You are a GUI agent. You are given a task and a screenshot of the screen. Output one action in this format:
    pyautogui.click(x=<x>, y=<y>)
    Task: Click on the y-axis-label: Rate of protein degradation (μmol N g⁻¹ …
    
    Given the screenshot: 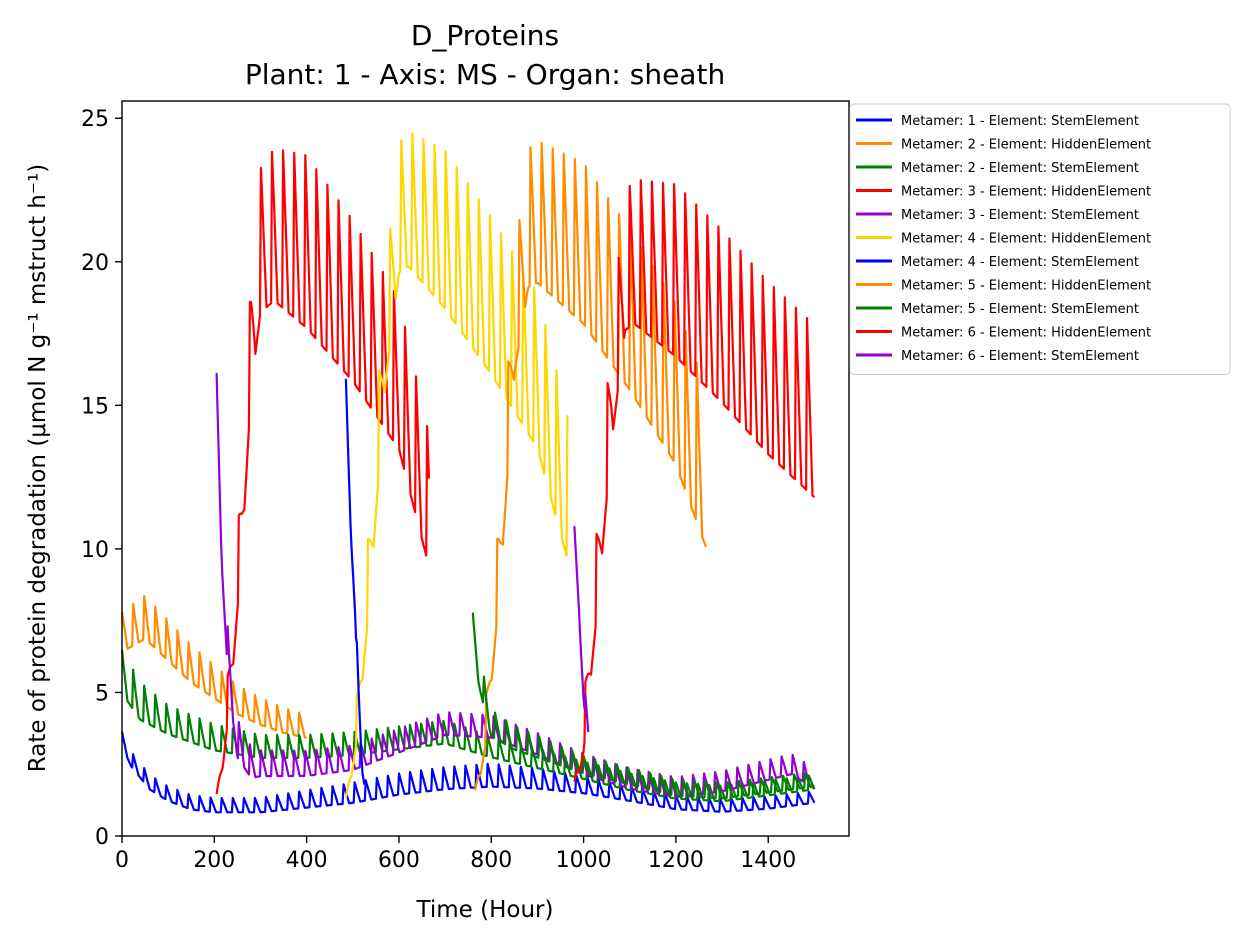 What is the action you would take?
    pyautogui.click(x=38, y=468)
    